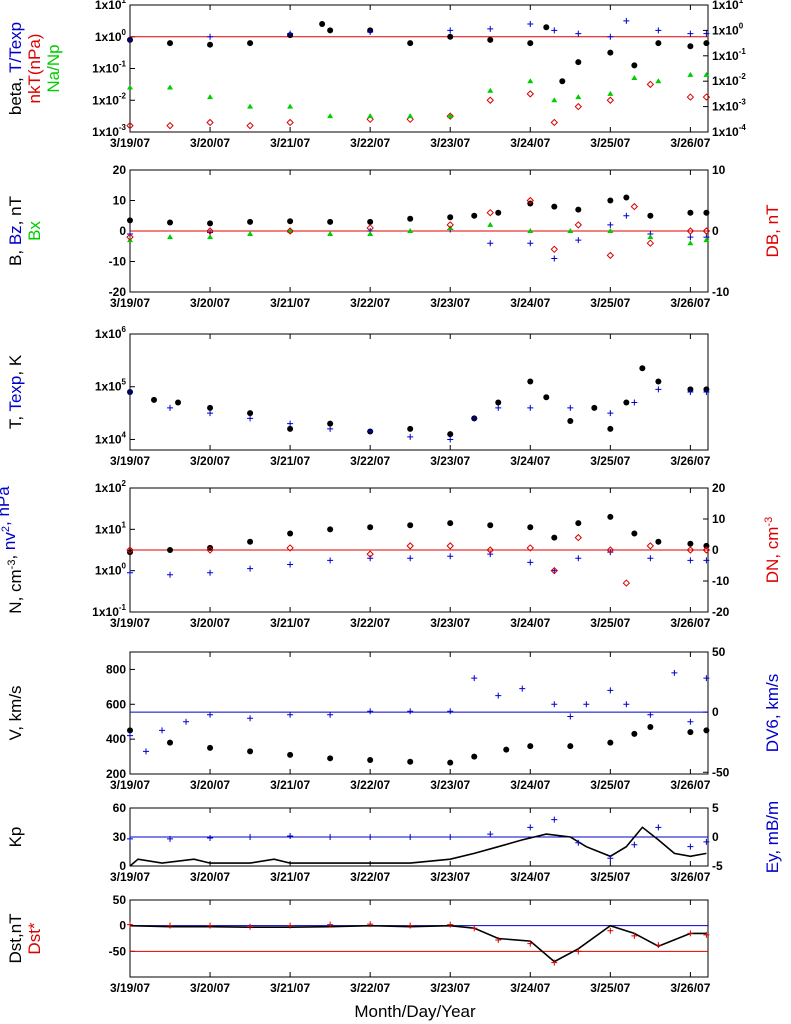  What do you see at coordinates (610, 988) in the screenshot?
I see `x-tick-label: 3/25/07` at bounding box center [610, 988].